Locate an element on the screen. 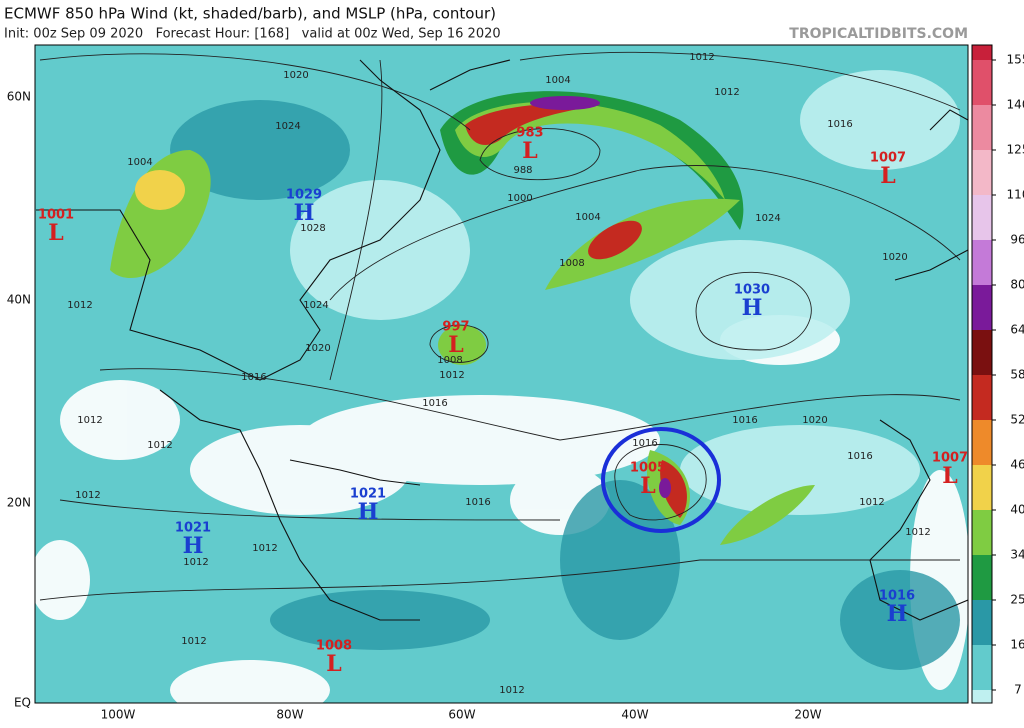 The height and width of the screenshot is (728, 1024). colorbar-frame is located at coordinates (982, 374).